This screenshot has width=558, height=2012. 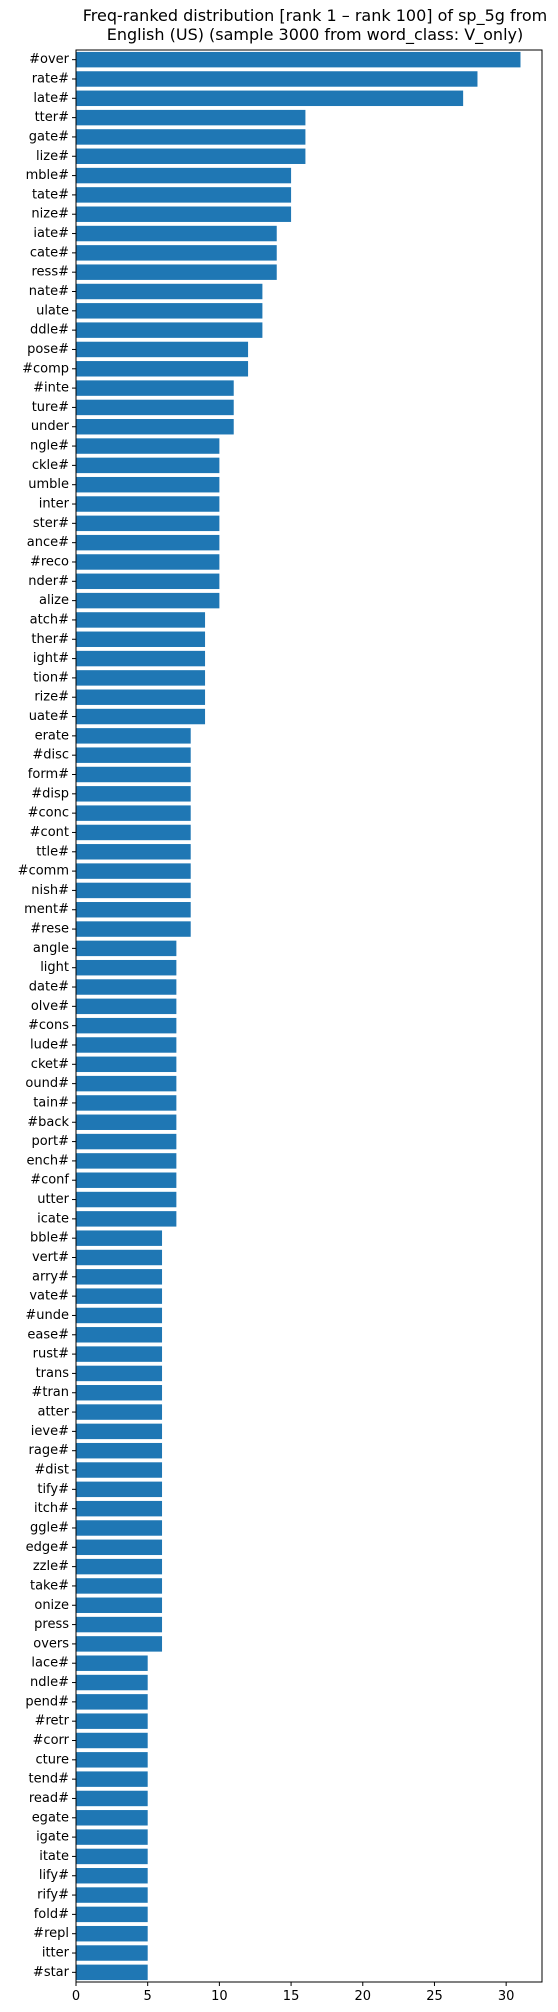 I want to click on y-tick-label: rust#, so click(x=51, y=1354).